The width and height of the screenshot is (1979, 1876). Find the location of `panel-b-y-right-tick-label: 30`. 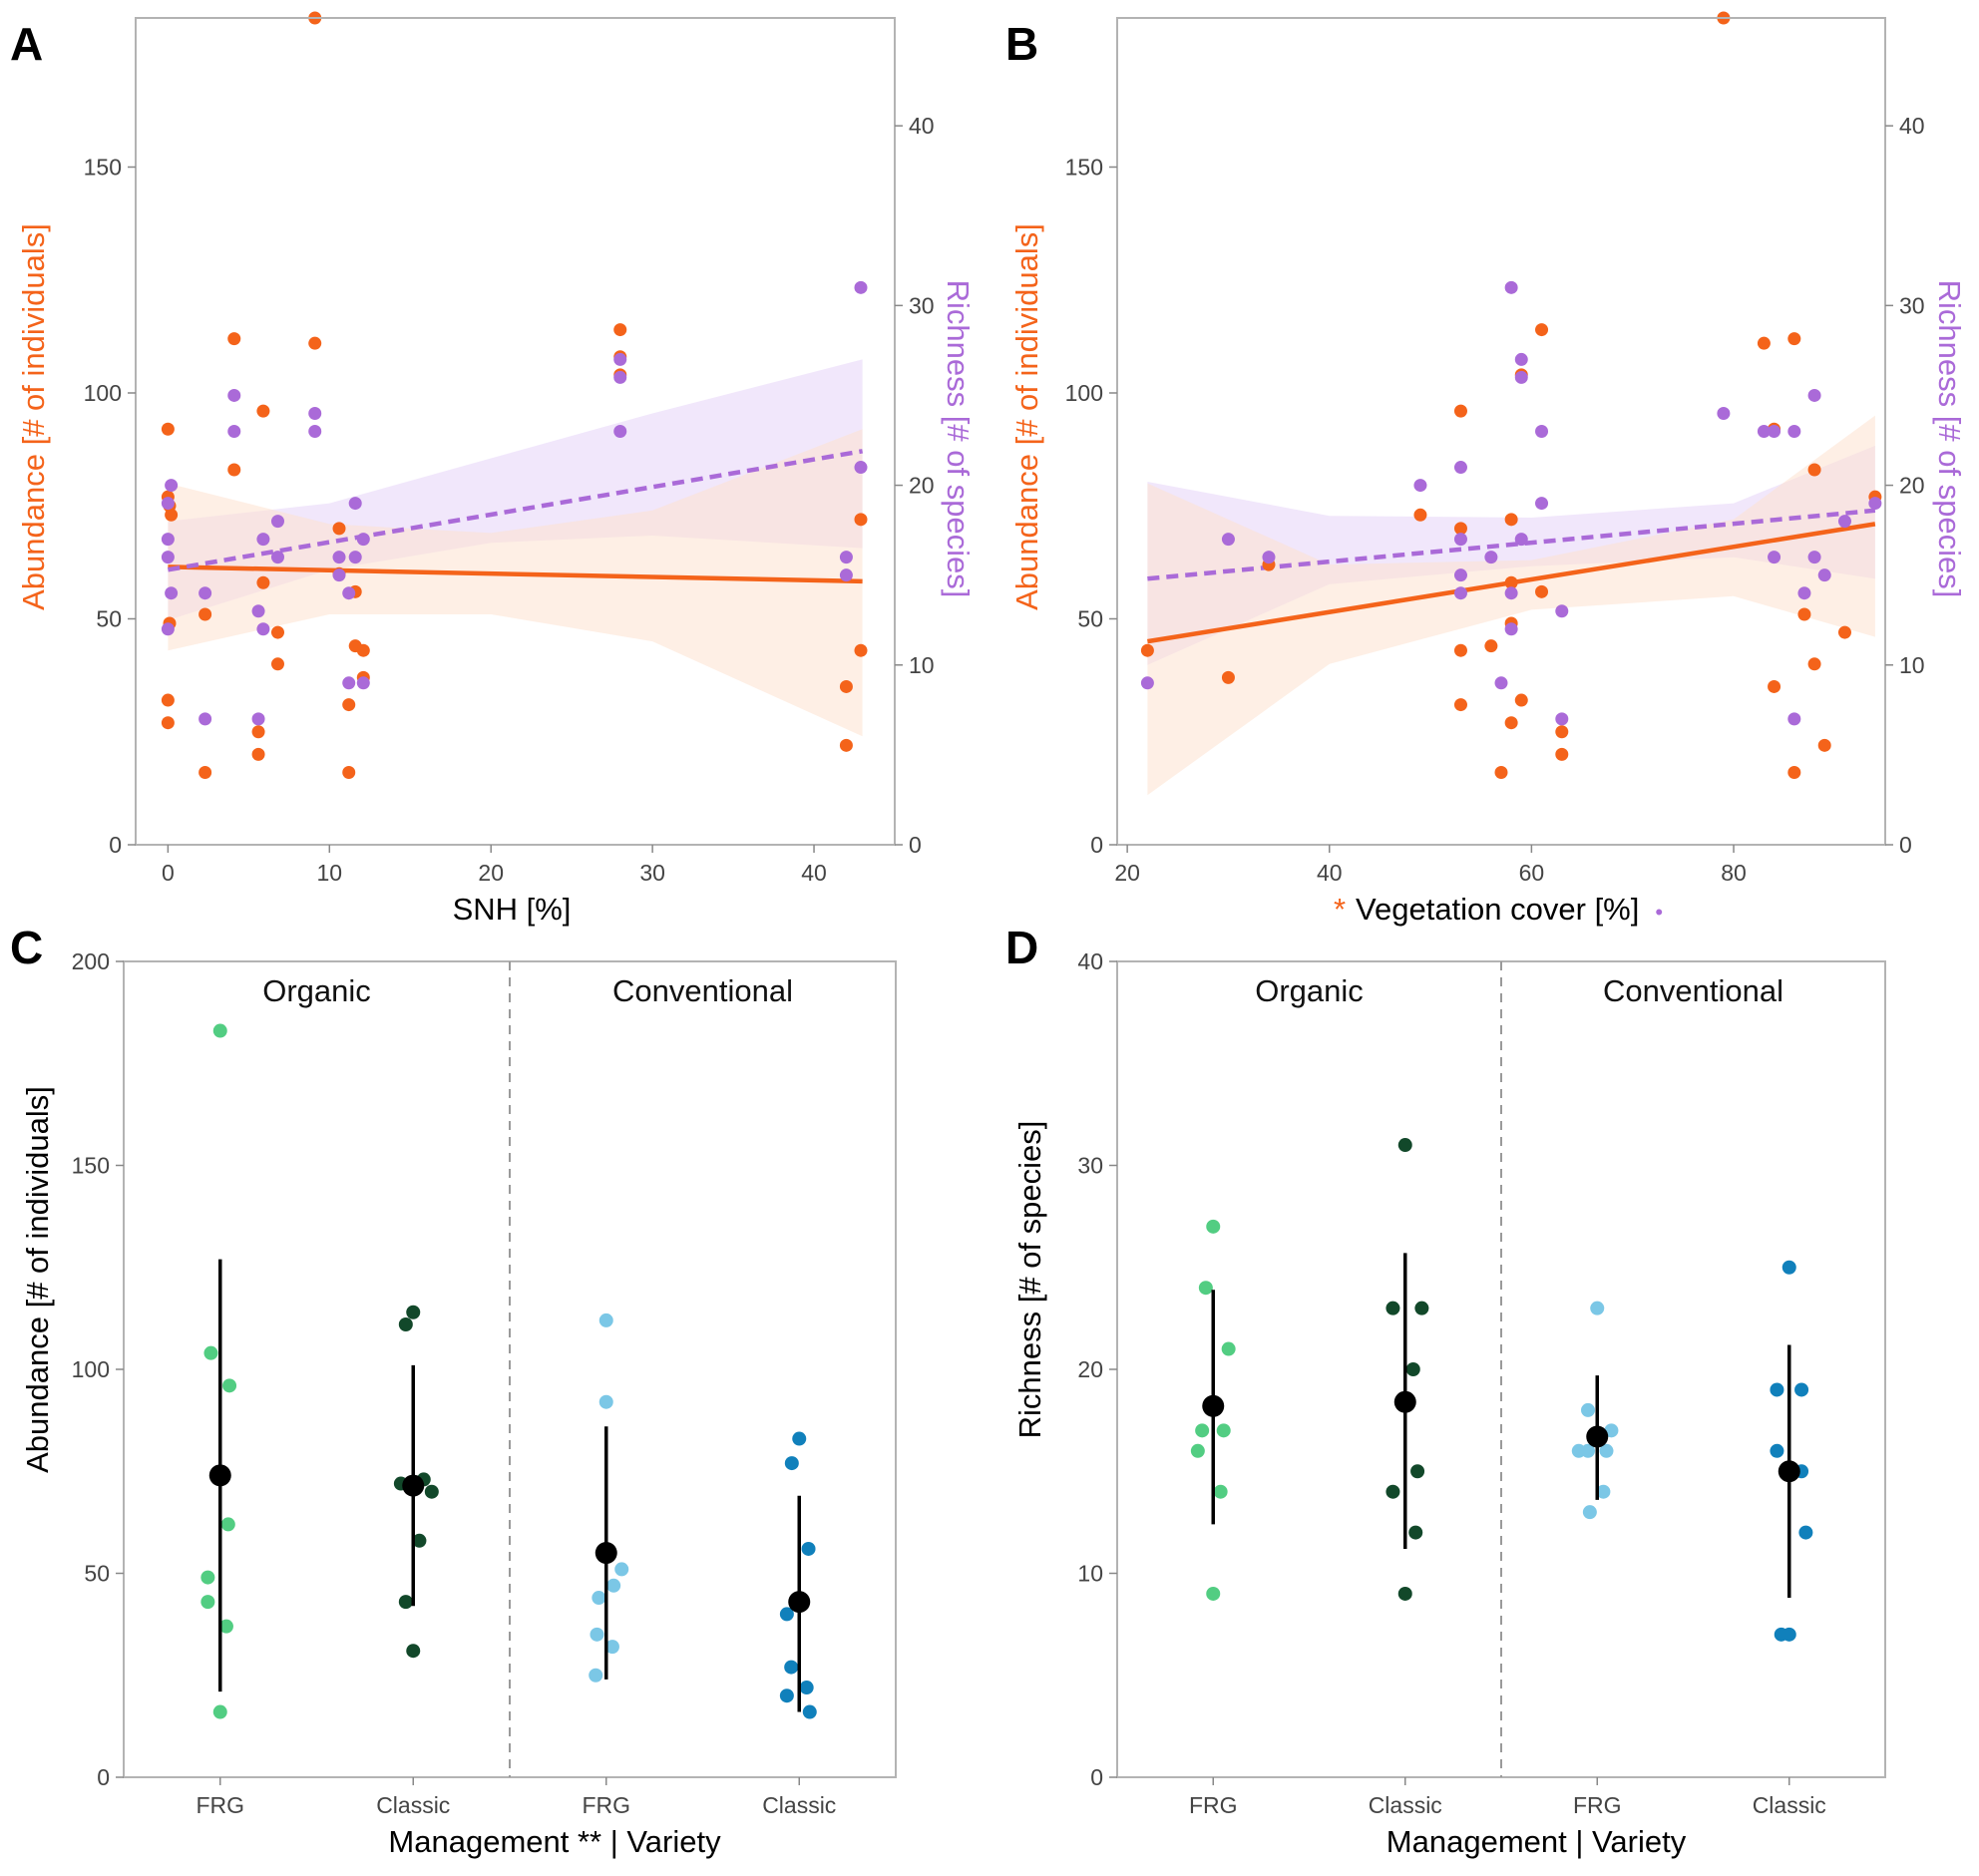

panel-b-y-right-tick-label: 30 is located at coordinates (1912, 305).